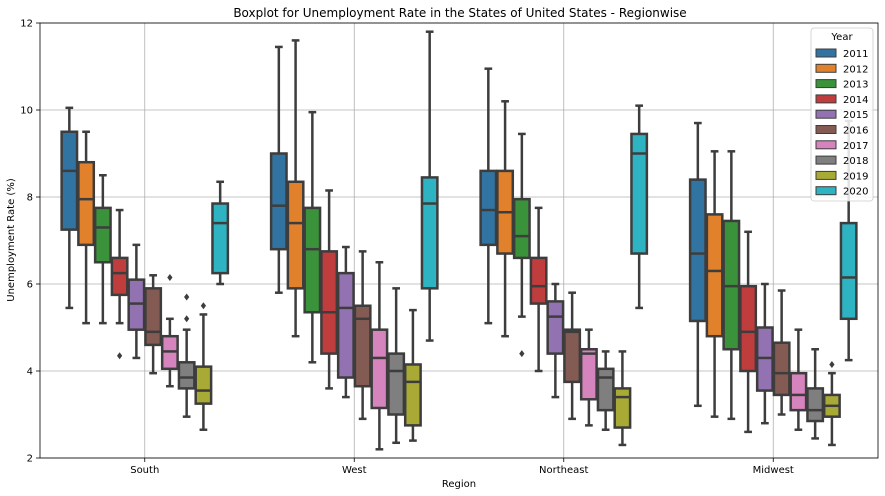  Describe the element at coordinates (459, 484) in the screenshot. I see `x-axis-label: Region` at that location.